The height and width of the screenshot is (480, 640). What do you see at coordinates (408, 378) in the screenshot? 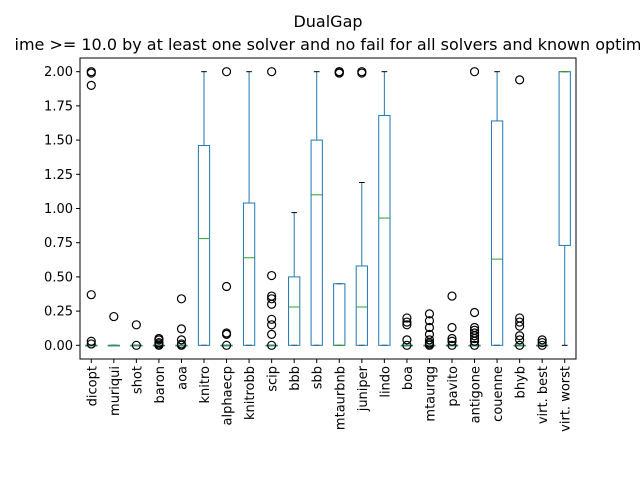
I see `x-tick-label: boa` at bounding box center [408, 378].